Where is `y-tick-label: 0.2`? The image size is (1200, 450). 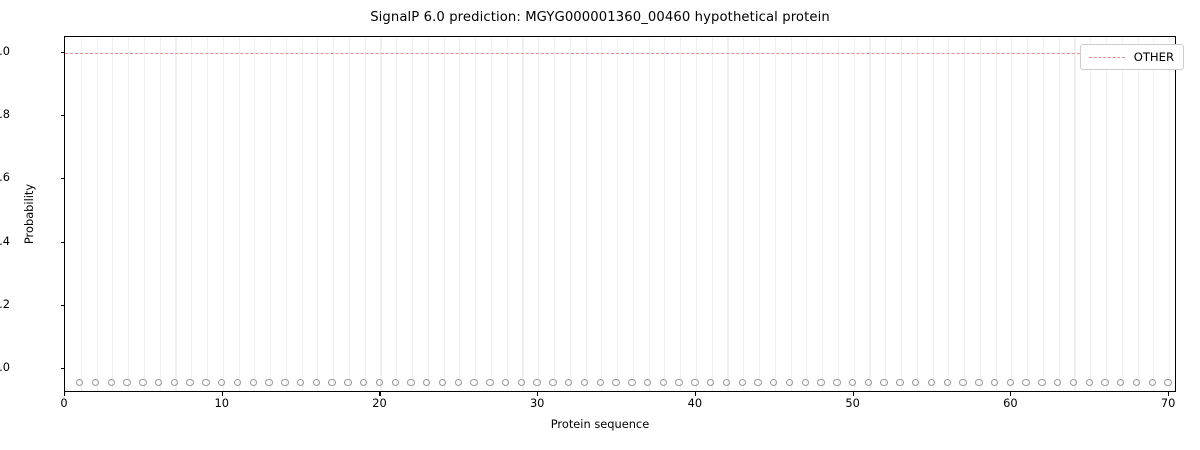 y-tick-label: 0.2 is located at coordinates (5, 303).